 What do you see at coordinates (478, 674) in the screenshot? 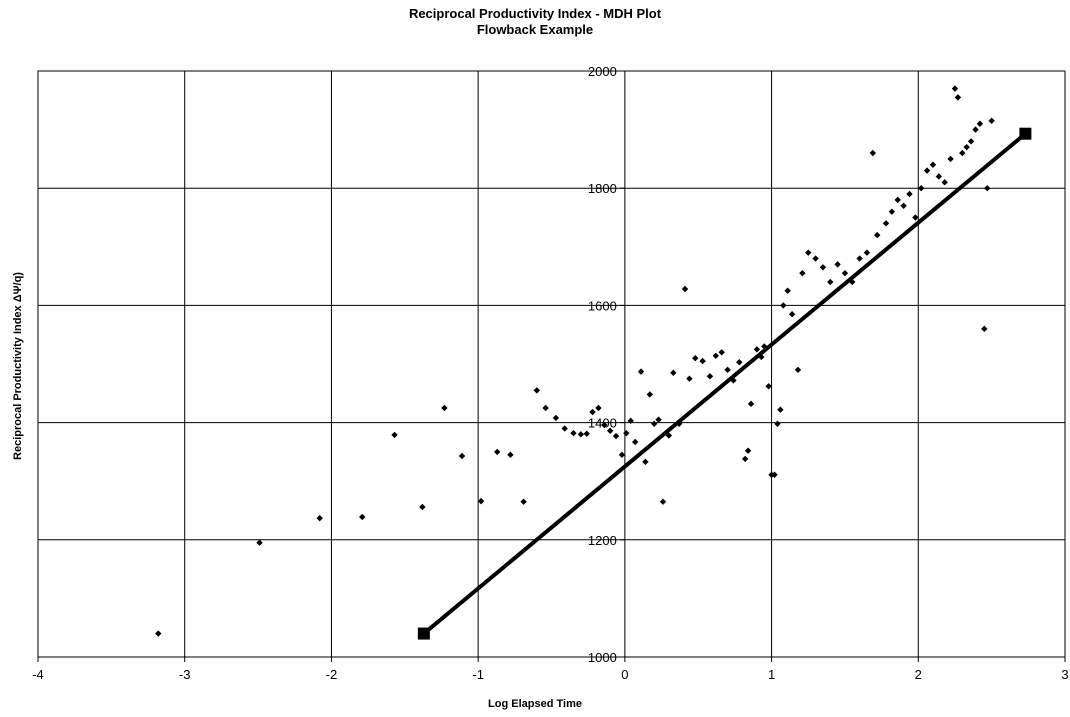
I see `x-tick-label: -1` at bounding box center [478, 674].